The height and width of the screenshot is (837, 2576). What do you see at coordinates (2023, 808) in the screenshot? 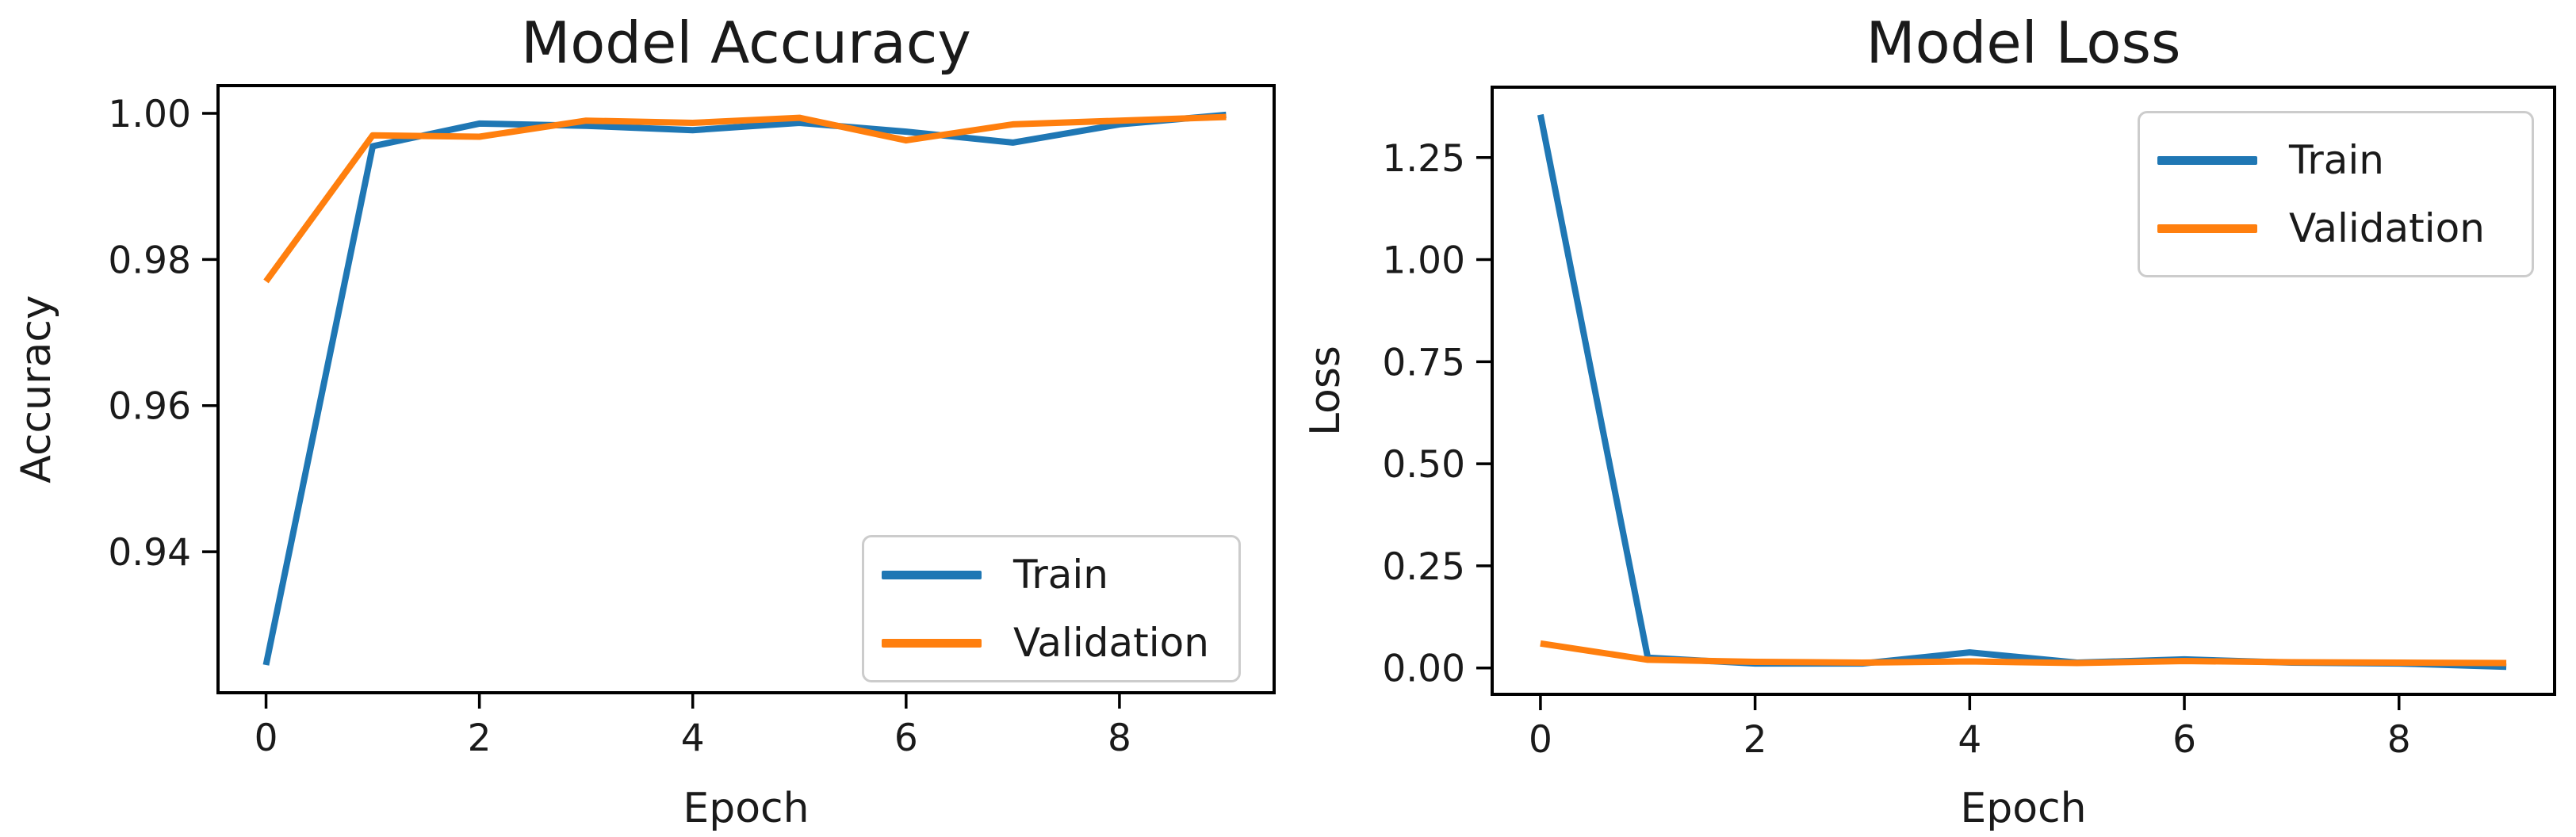
I see `loss-x-axis-label: Epoch` at bounding box center [2023, 808].